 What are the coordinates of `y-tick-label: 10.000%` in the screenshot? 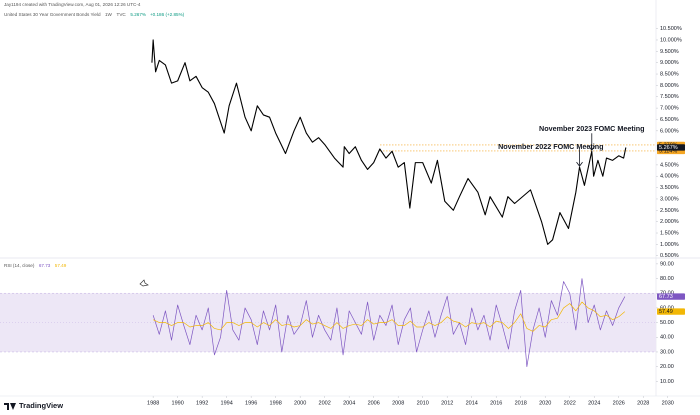 It's located at (671, 40).